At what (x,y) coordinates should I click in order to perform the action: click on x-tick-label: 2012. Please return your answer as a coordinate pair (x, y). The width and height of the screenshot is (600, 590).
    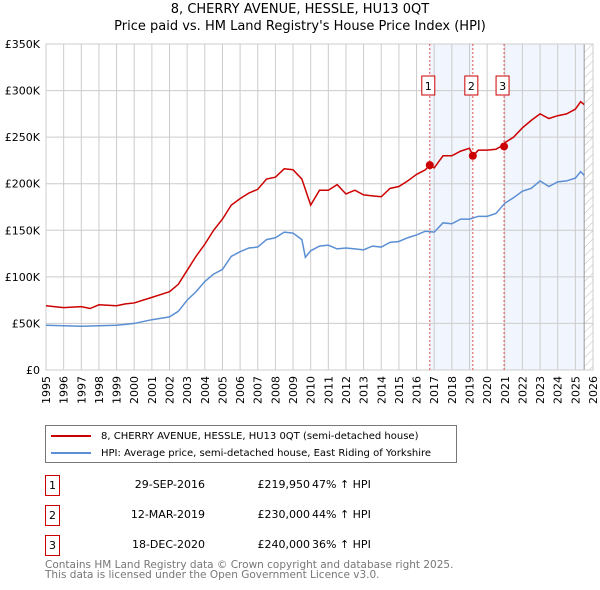
    Looking at the image, I should click on (346, 390).